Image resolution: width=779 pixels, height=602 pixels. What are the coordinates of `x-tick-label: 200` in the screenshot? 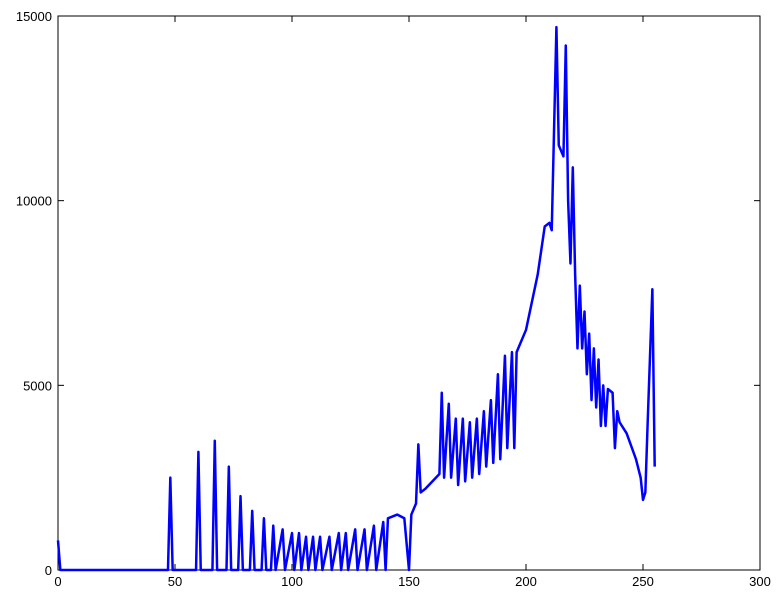 It's located at (526, 581).